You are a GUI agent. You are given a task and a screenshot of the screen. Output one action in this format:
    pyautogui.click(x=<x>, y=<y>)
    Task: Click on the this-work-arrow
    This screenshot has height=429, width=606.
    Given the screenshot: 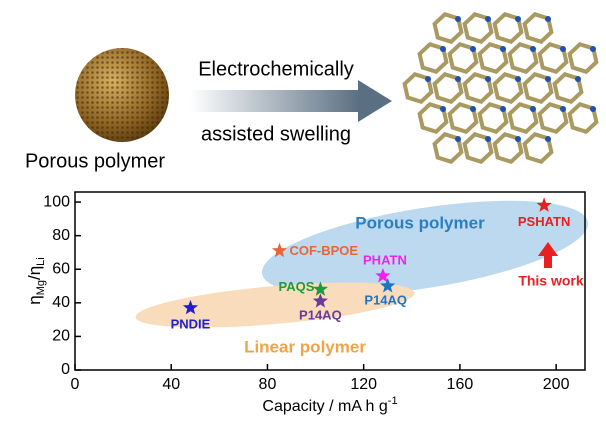 What is the action you would take?
    pyautogui.click(x=548, y=255)
    